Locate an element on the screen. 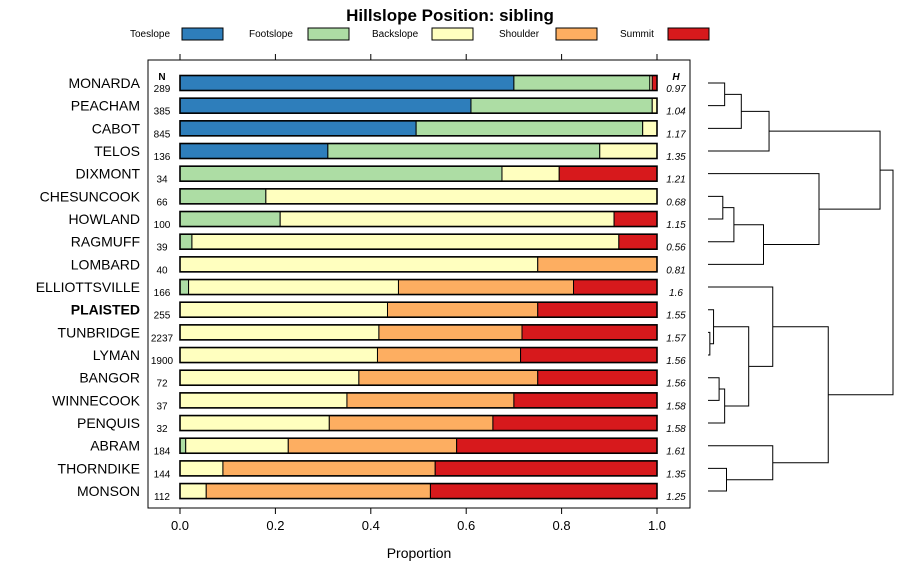 This screenshot has width=900, height=580. row-cabot: CABOT 845 1.17 is located at coordinates (389, 130).